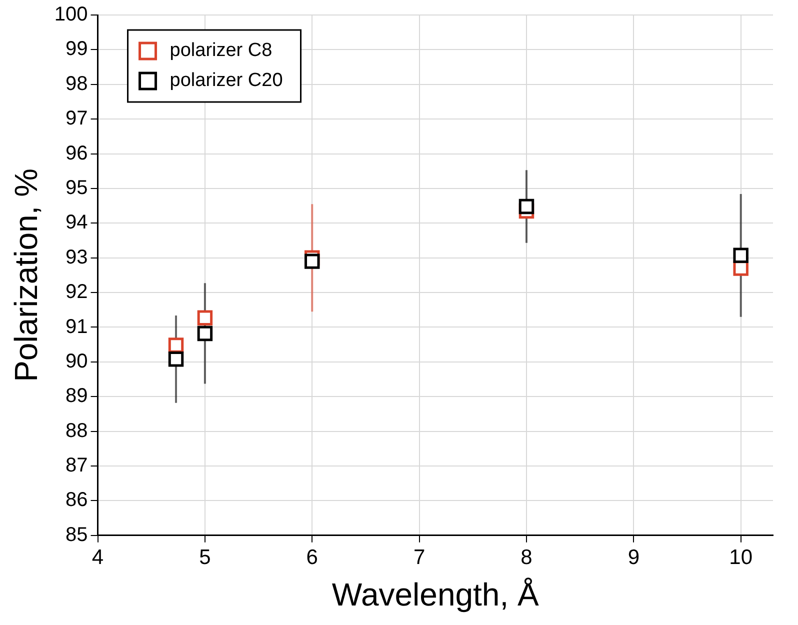 This screenshot has height=625, width=798. What do you see at coordinates (77, 431) in the screenshot?
I see `y-tick-label: 88` at bounding box center [77, 431].